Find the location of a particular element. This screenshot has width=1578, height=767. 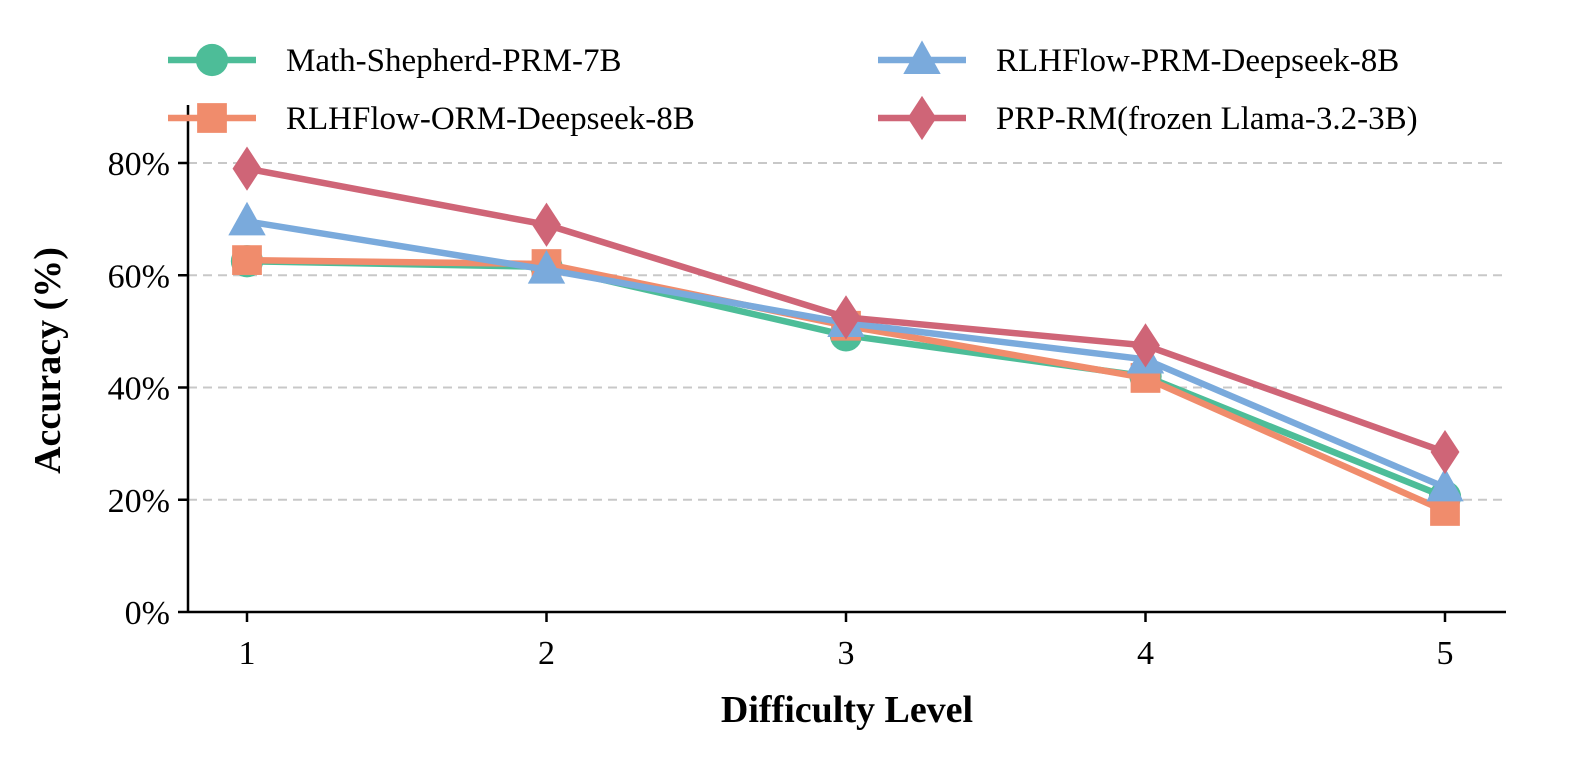

x-tick-label-1: 2 is located at coordinates (546, 653).